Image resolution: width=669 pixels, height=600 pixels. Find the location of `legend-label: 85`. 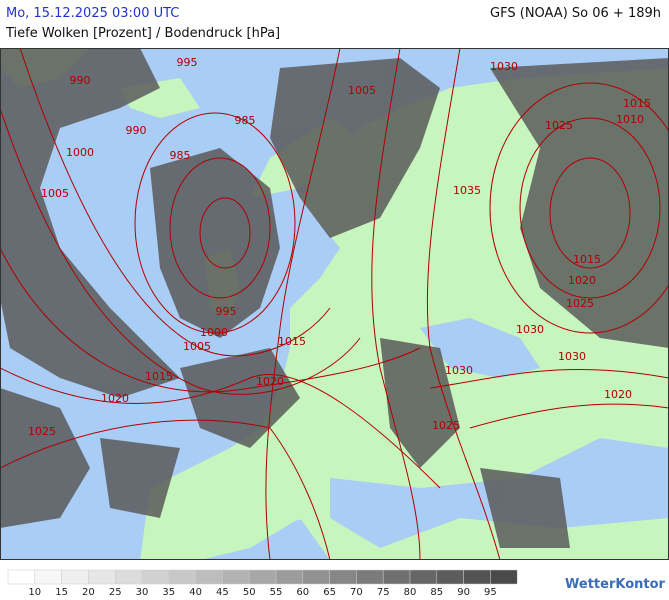

legend-label: 85 is located at coordinates (436, 592).